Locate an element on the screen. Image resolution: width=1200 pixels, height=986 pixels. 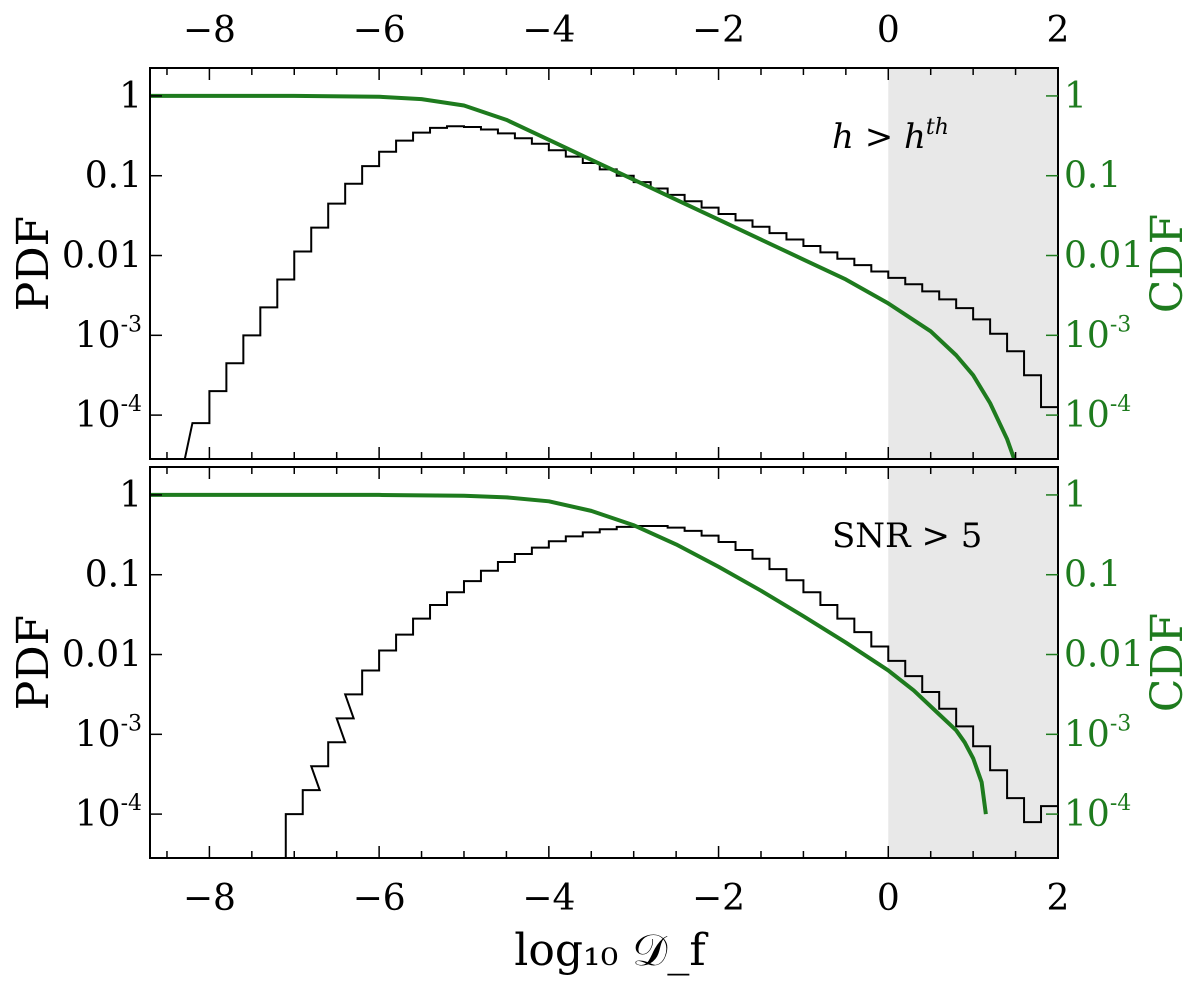
x-tick-label: 2 is located at coordinates (1058, 898).